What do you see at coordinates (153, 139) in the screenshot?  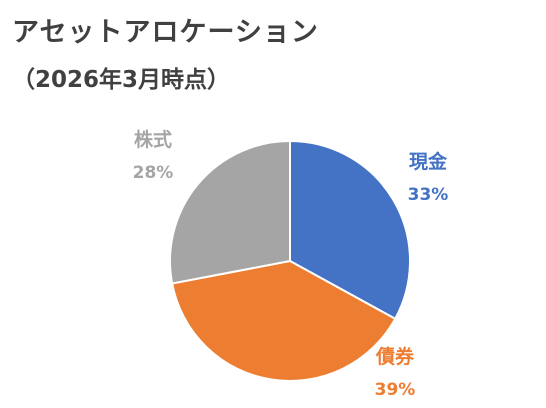 I see `slice-category-label-2: 株式` at bounding box center [153, 139].